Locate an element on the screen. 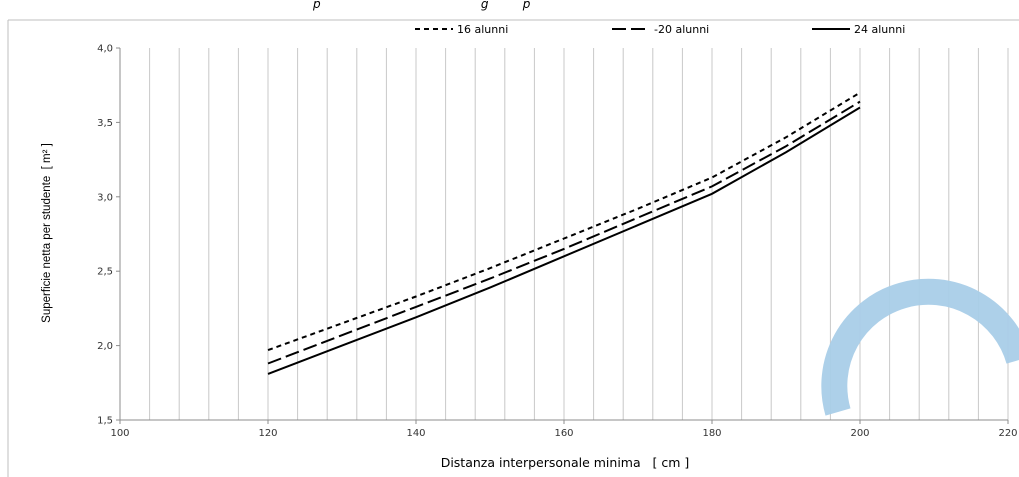  y-tick-label: 3,0 is located at coordinates (105, 197).